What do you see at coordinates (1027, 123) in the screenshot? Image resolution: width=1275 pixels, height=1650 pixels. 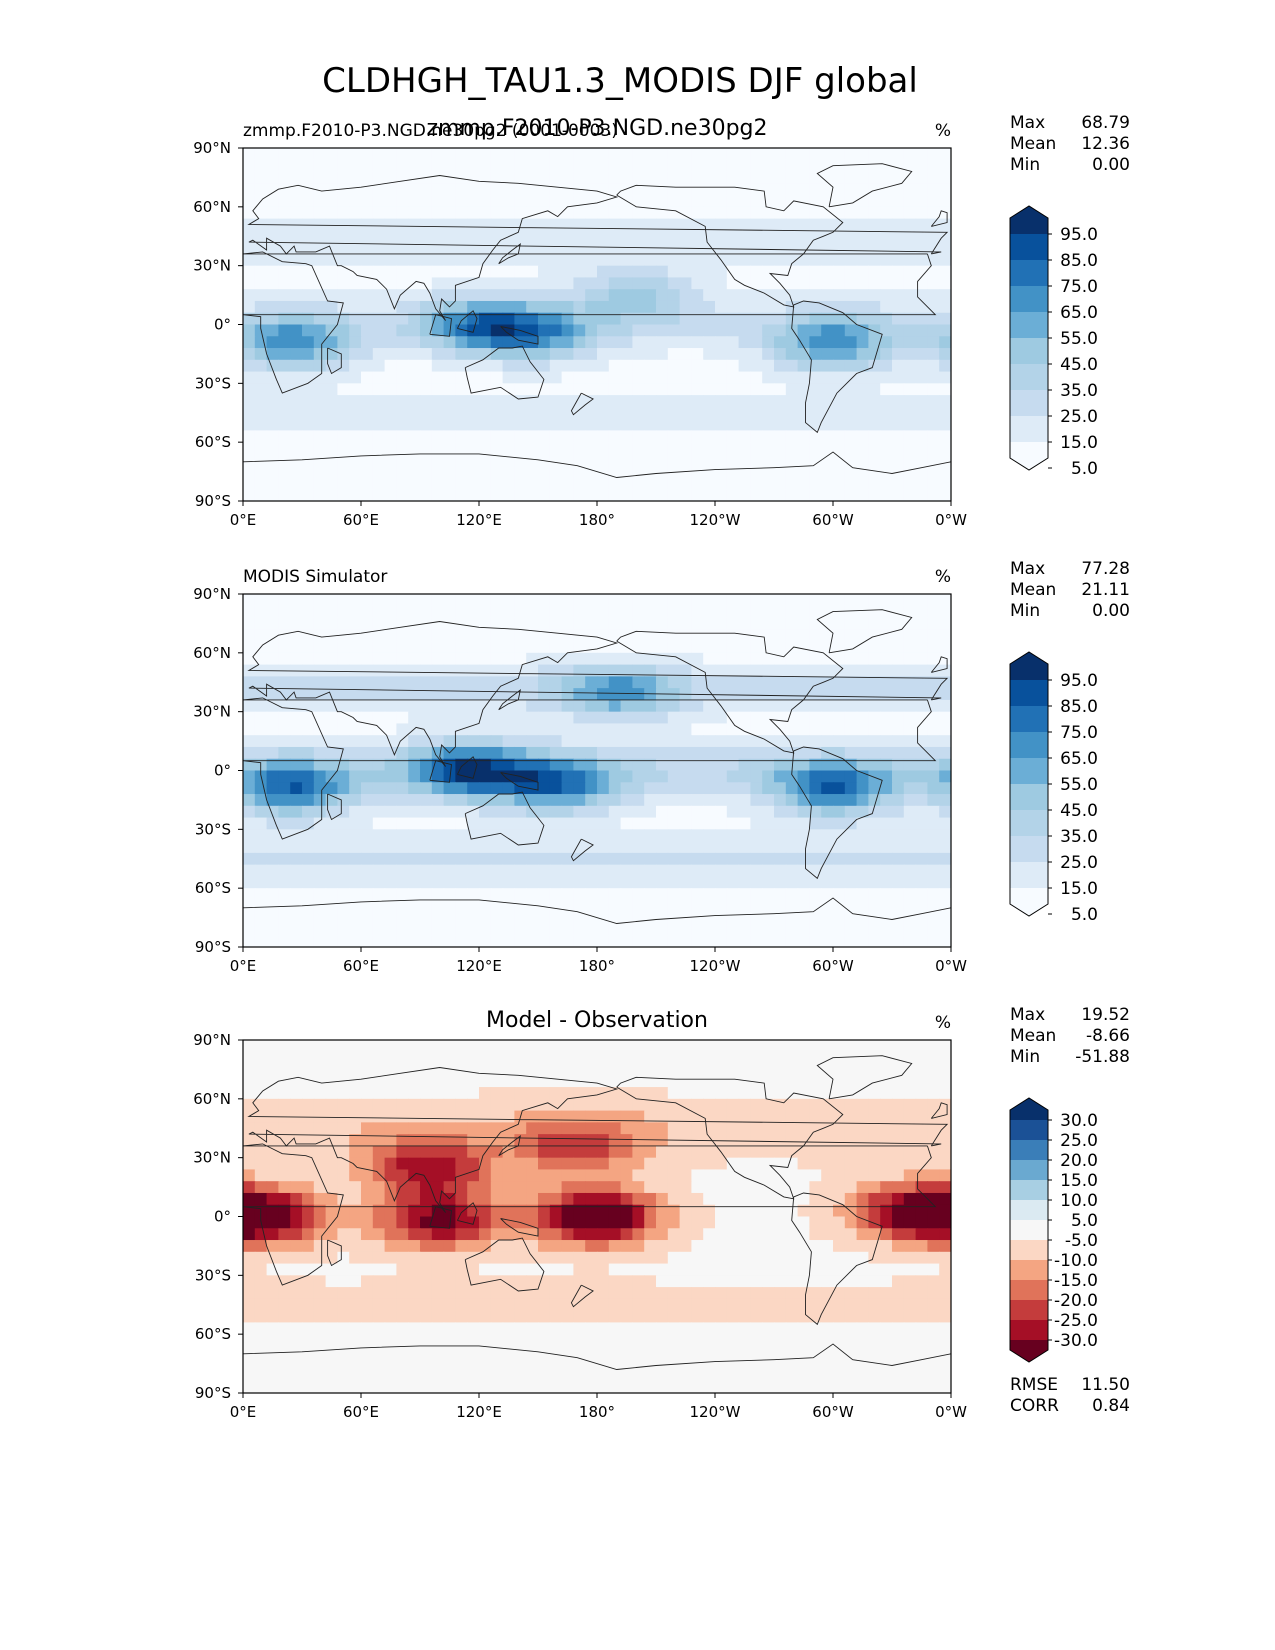 I see `stat-label: Max` at bounding box center [1027, 123].